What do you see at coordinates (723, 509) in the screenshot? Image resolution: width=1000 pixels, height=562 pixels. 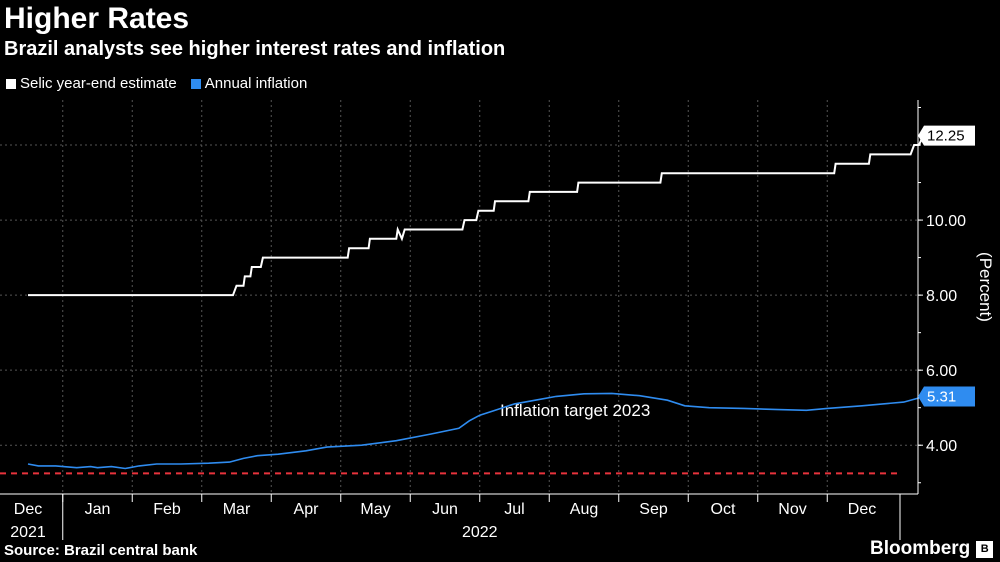 I see `x-tick-label: Oct` at bounding box center [723, 509].